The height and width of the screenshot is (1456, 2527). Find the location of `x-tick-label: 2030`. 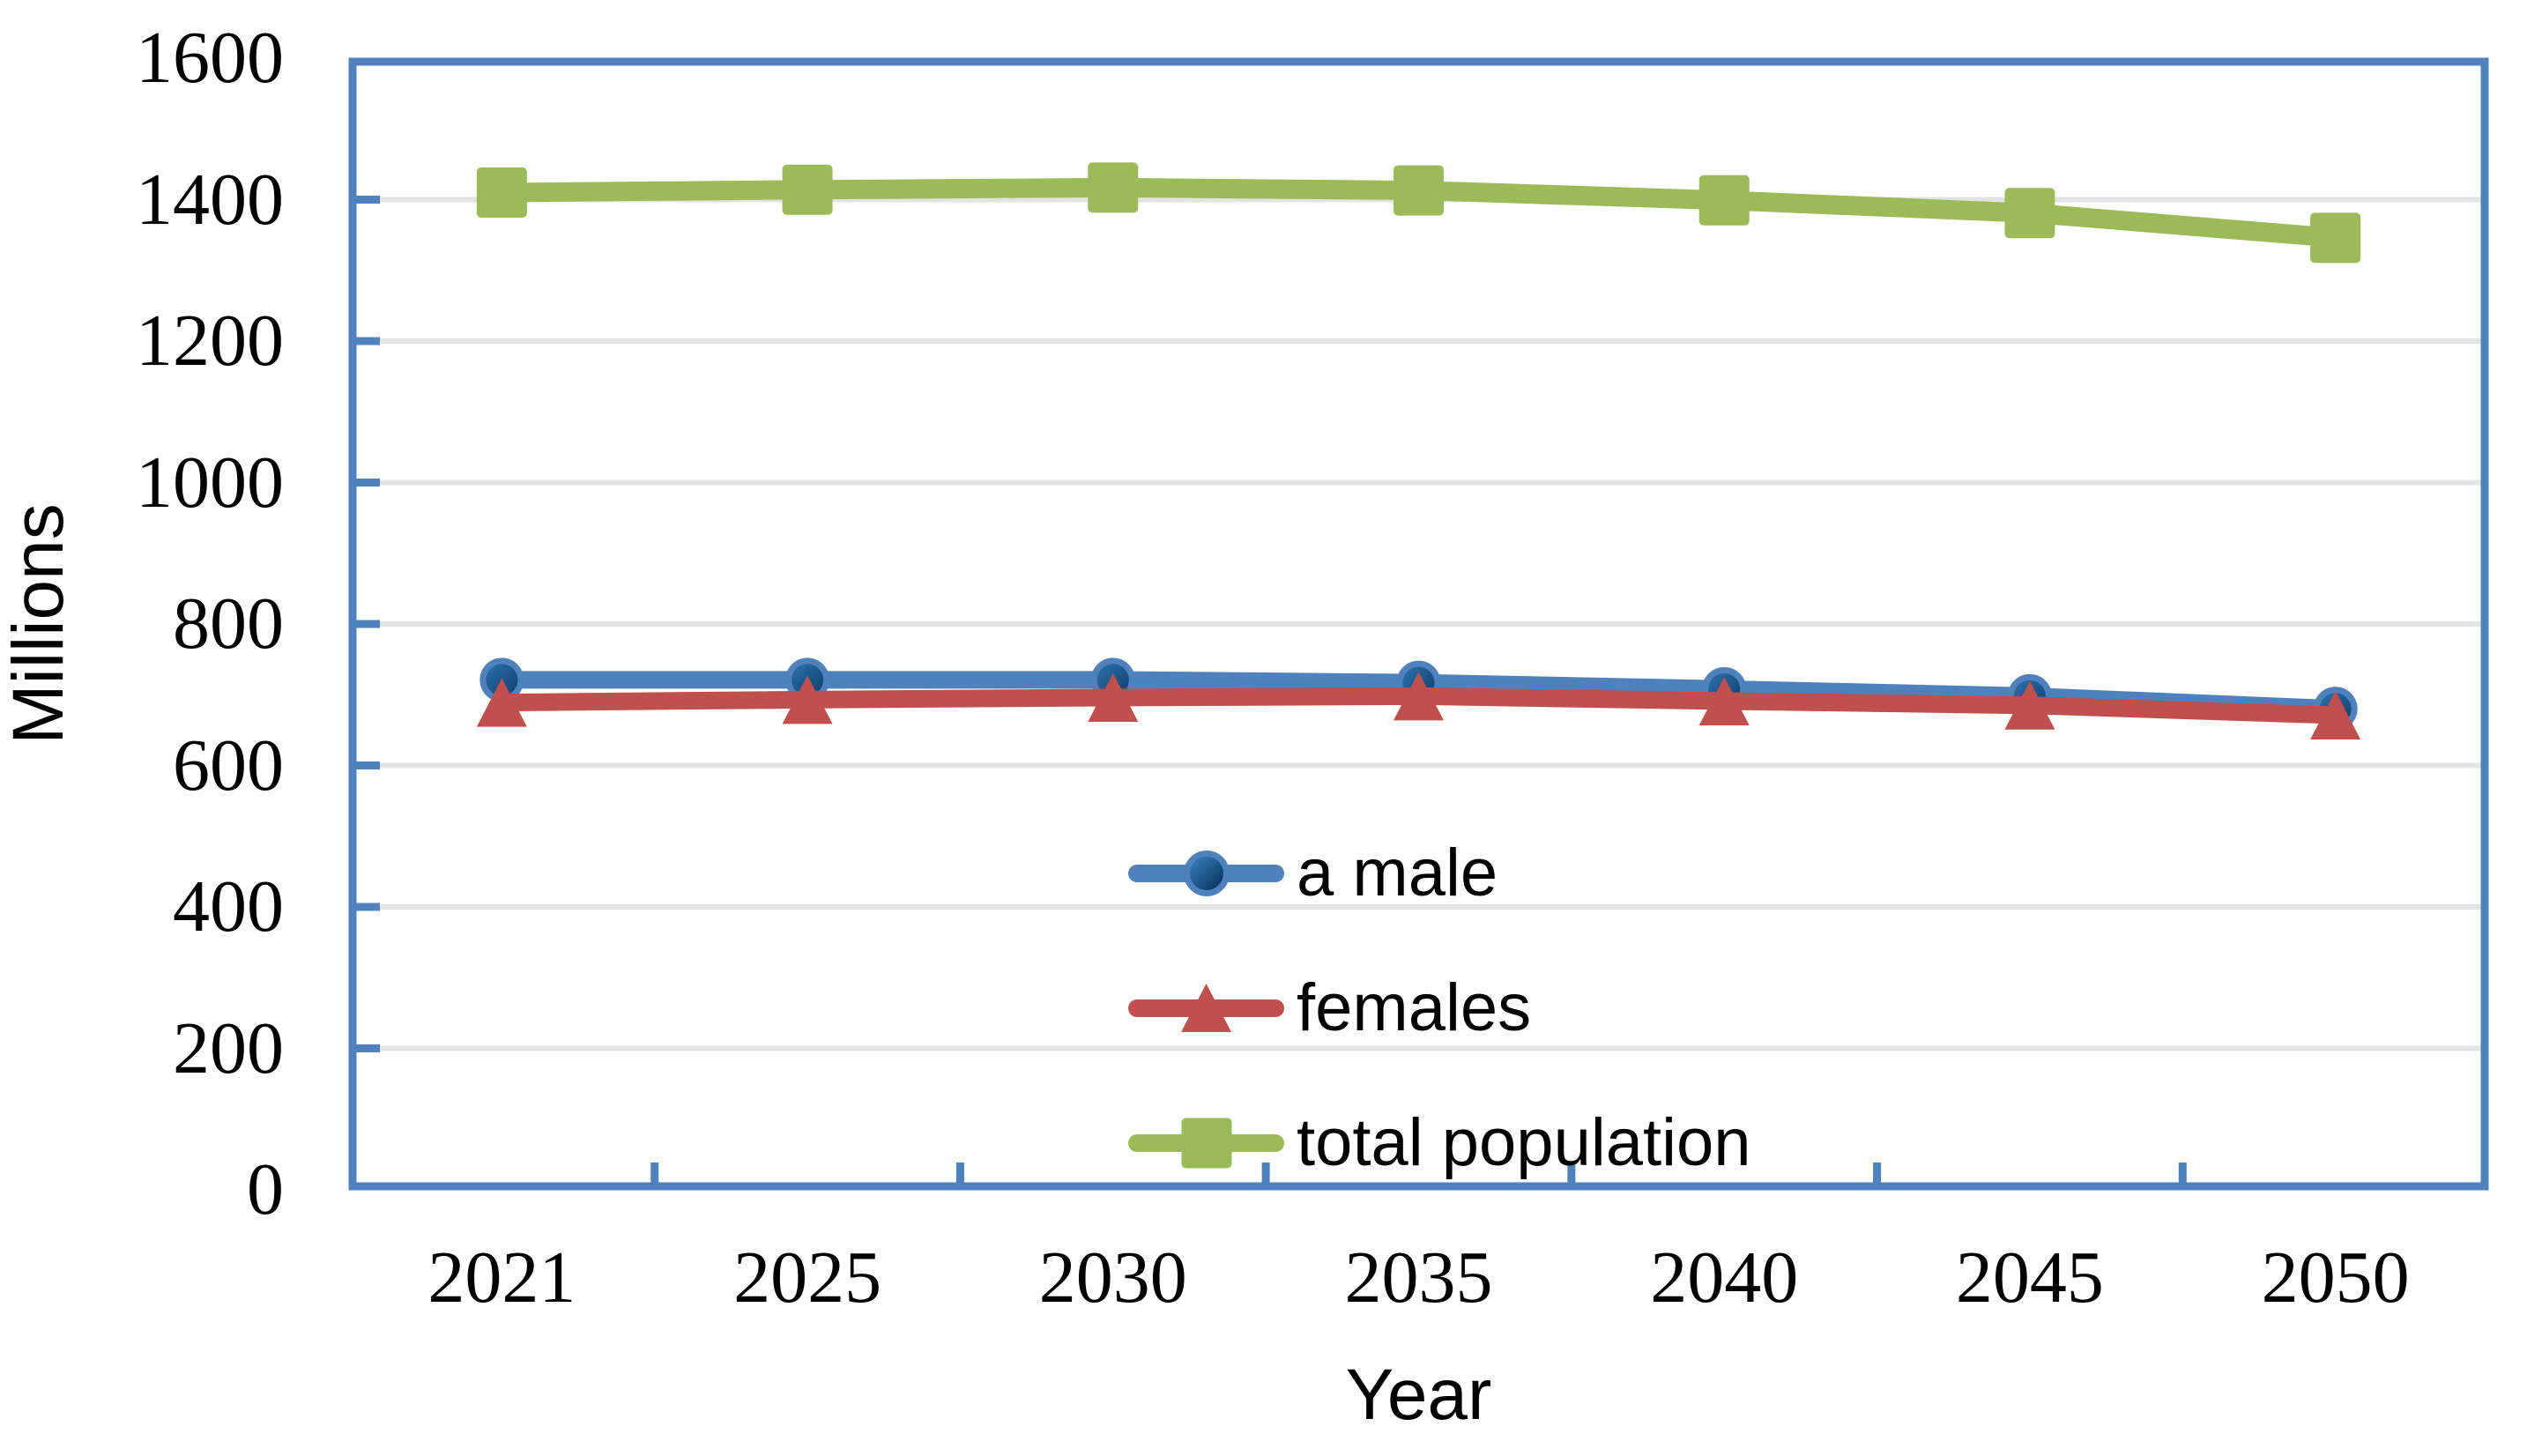

x-tick-label: 2030 is located at coordinates (1112, 1278).